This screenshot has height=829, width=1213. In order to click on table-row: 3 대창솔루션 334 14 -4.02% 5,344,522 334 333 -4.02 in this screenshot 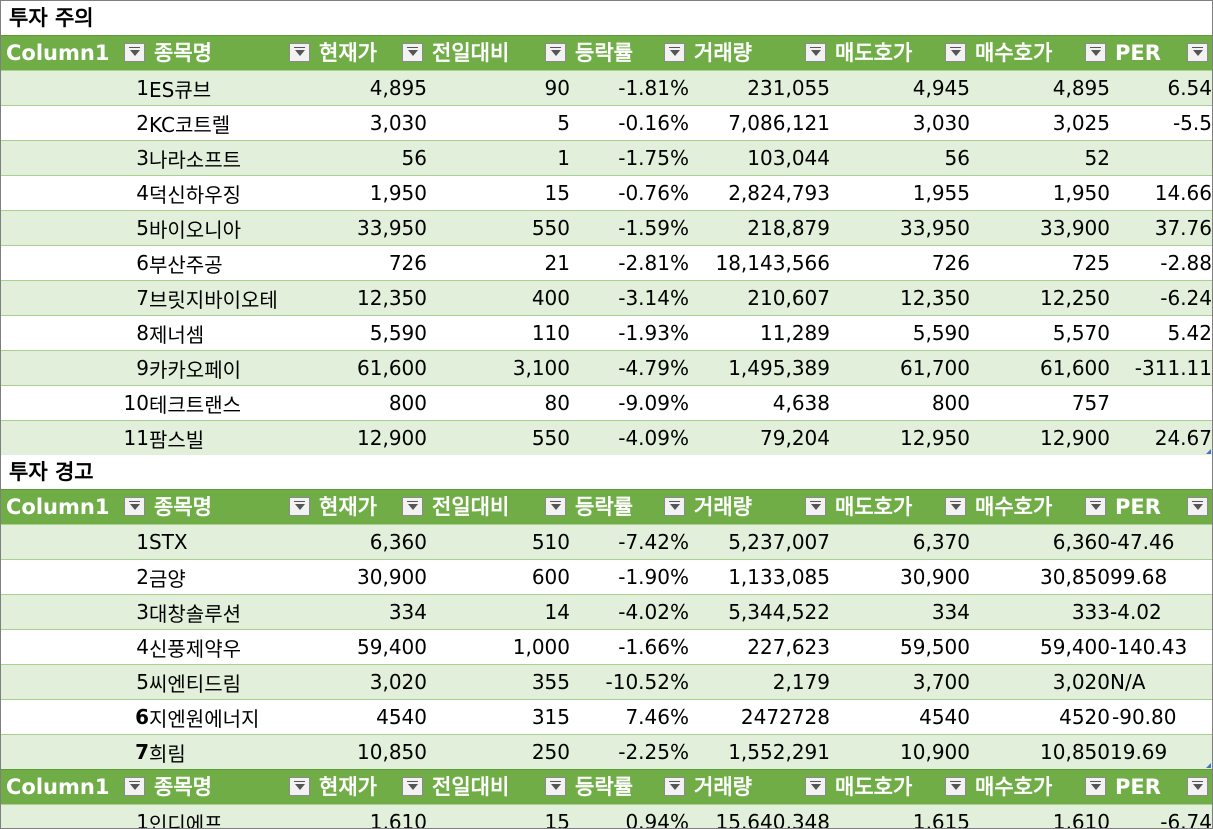, I will do `click(606, 612)`.